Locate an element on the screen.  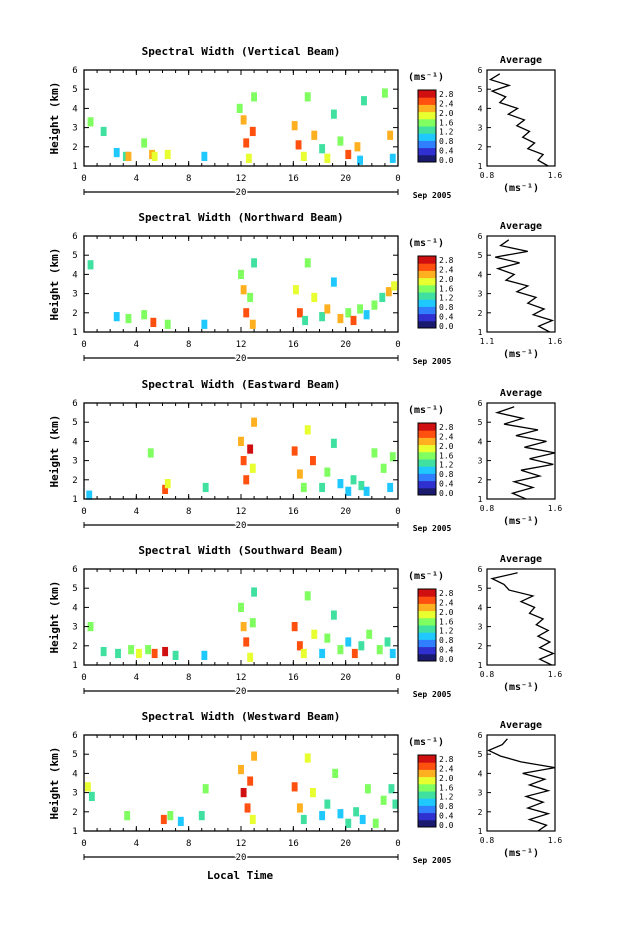
y-tick-label: 4 is located at coordinates (74, 109).